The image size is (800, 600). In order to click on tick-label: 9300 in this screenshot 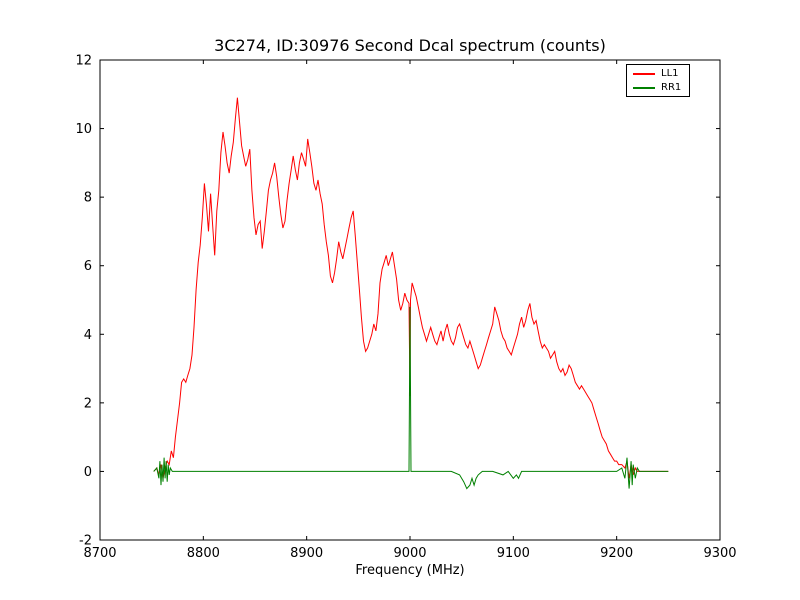, I will do `click(719, 553)`.